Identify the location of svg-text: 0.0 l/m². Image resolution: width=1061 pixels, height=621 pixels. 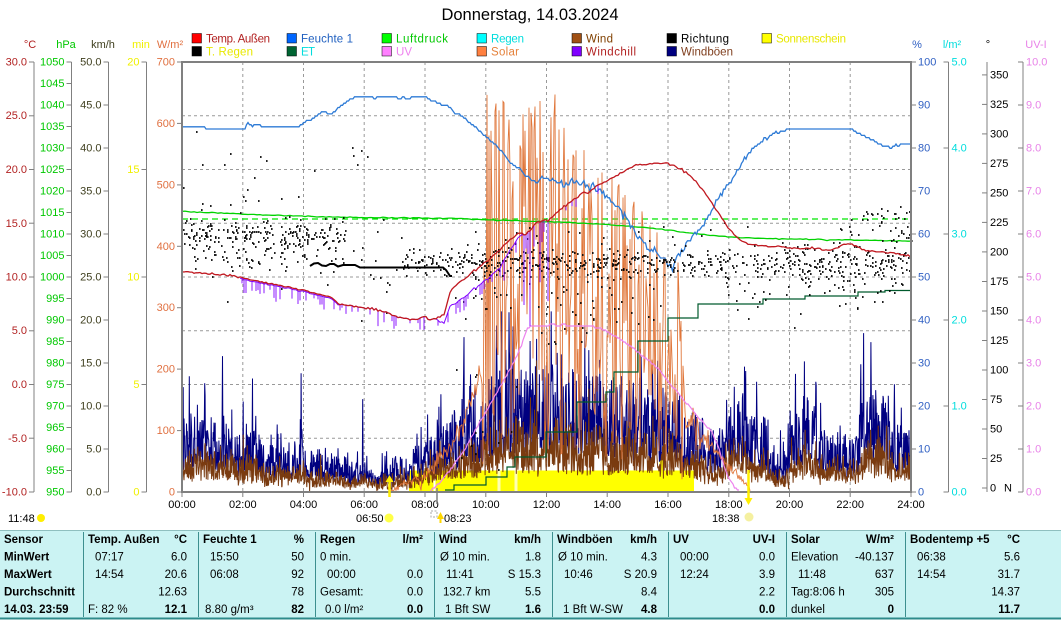
(344, 610).